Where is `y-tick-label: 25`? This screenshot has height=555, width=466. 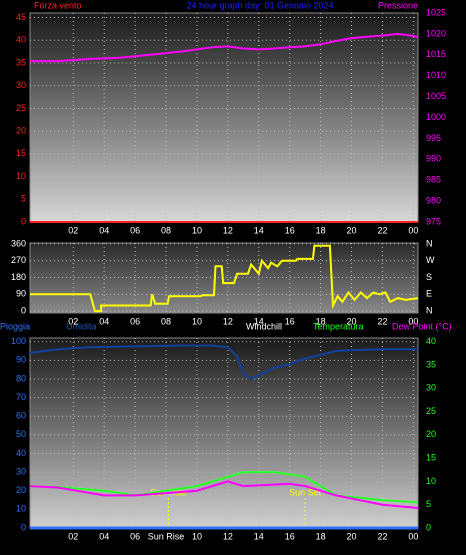
y-tick-label: 25 is located at coordinates (21, 108).